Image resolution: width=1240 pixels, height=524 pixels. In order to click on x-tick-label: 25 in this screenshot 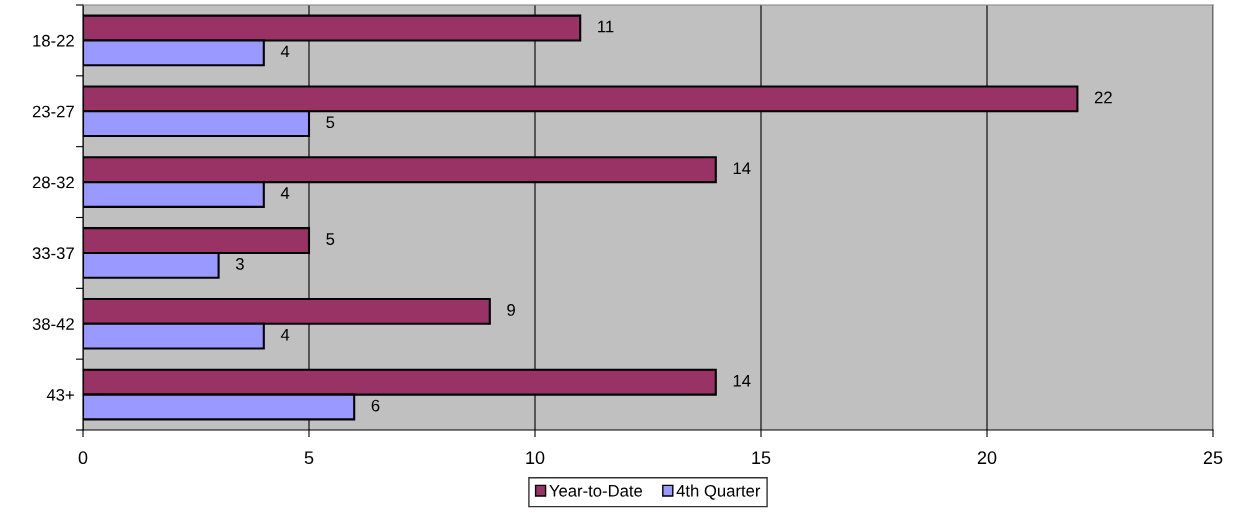, I will do `click(1213, 458)`.